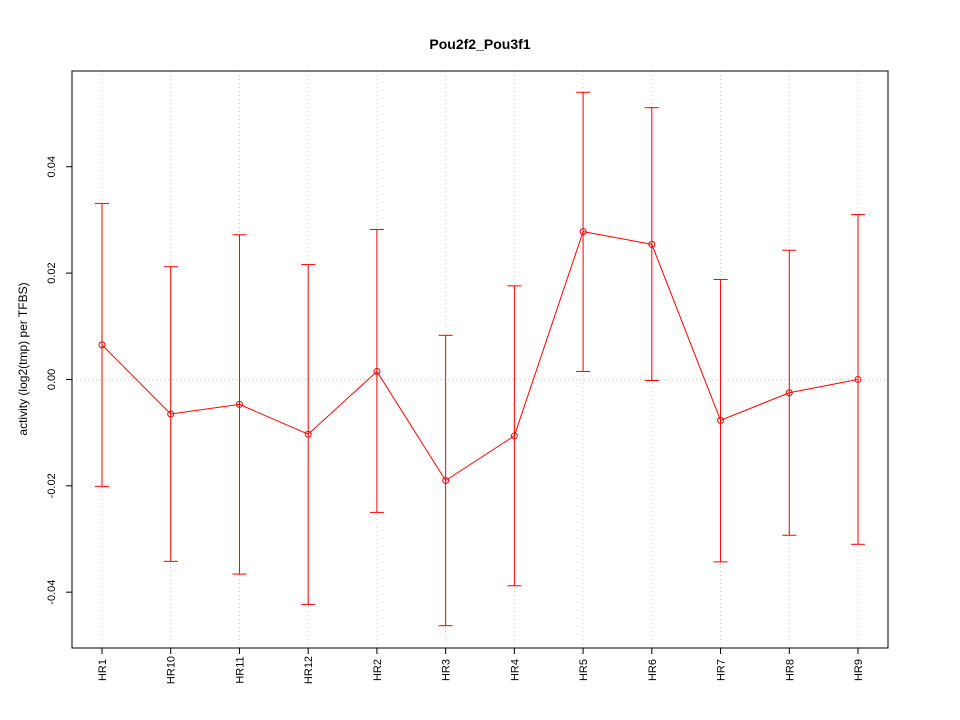  I want to click on x-tick-label: HR8, so click(790, 670).